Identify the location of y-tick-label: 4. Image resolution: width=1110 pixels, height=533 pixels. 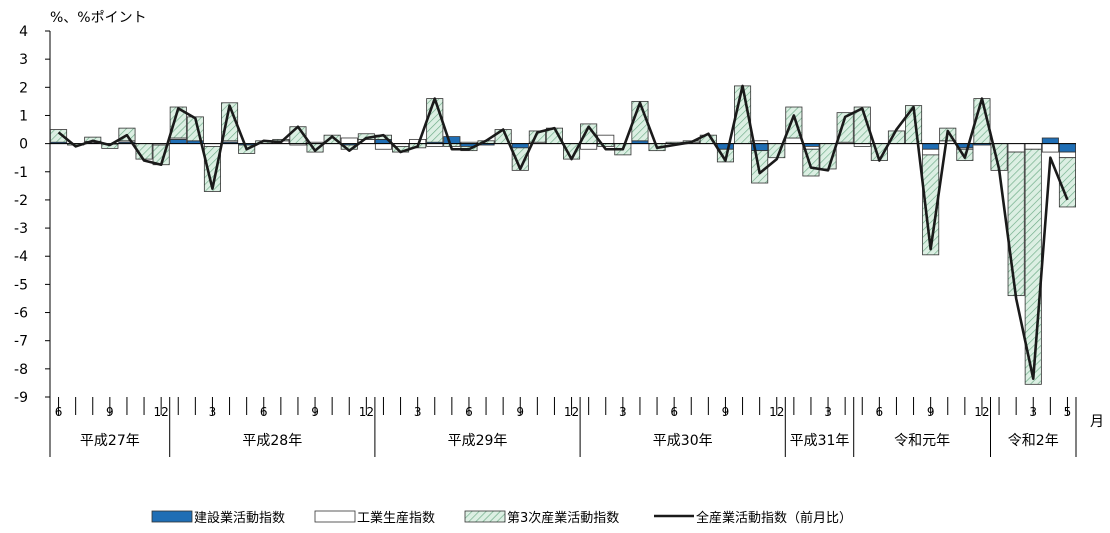
(23, 32).